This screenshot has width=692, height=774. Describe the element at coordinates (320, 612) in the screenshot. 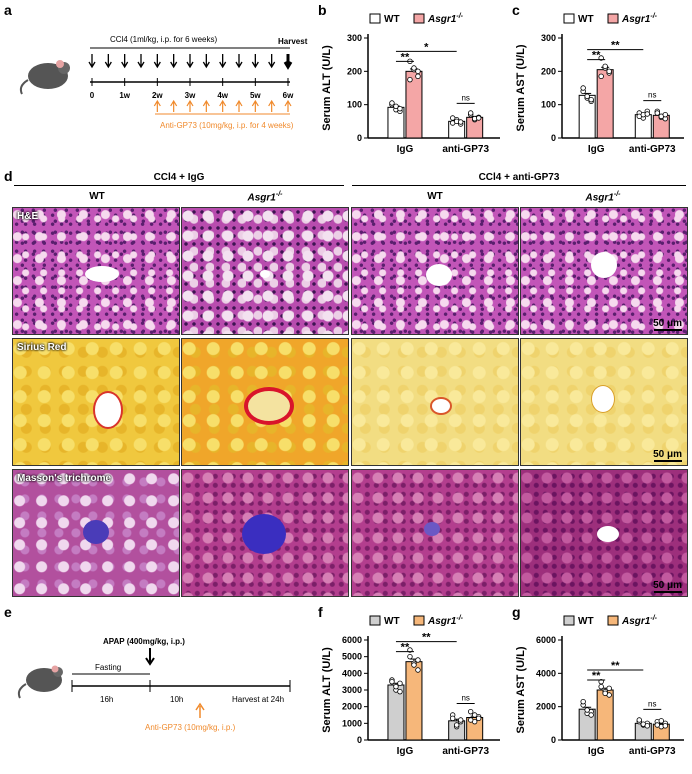

I see `panel-label-f: f` at that location.